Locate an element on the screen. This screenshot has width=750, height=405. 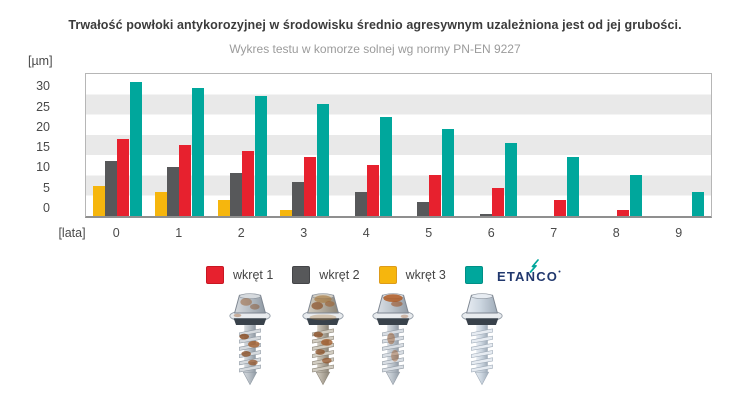
legend-label-2: wkręt 2 is located at coordinates (339, 274).